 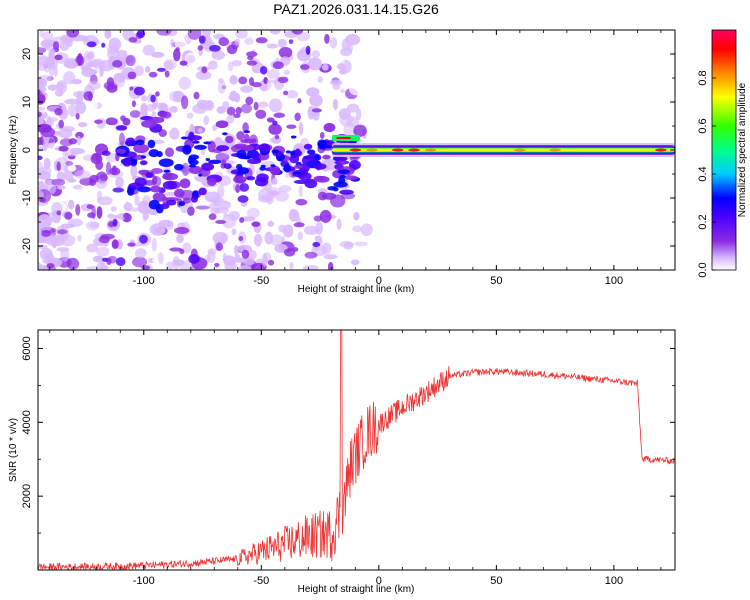 I want to click on y-tick-label: -10, so click(x=27, y=198).